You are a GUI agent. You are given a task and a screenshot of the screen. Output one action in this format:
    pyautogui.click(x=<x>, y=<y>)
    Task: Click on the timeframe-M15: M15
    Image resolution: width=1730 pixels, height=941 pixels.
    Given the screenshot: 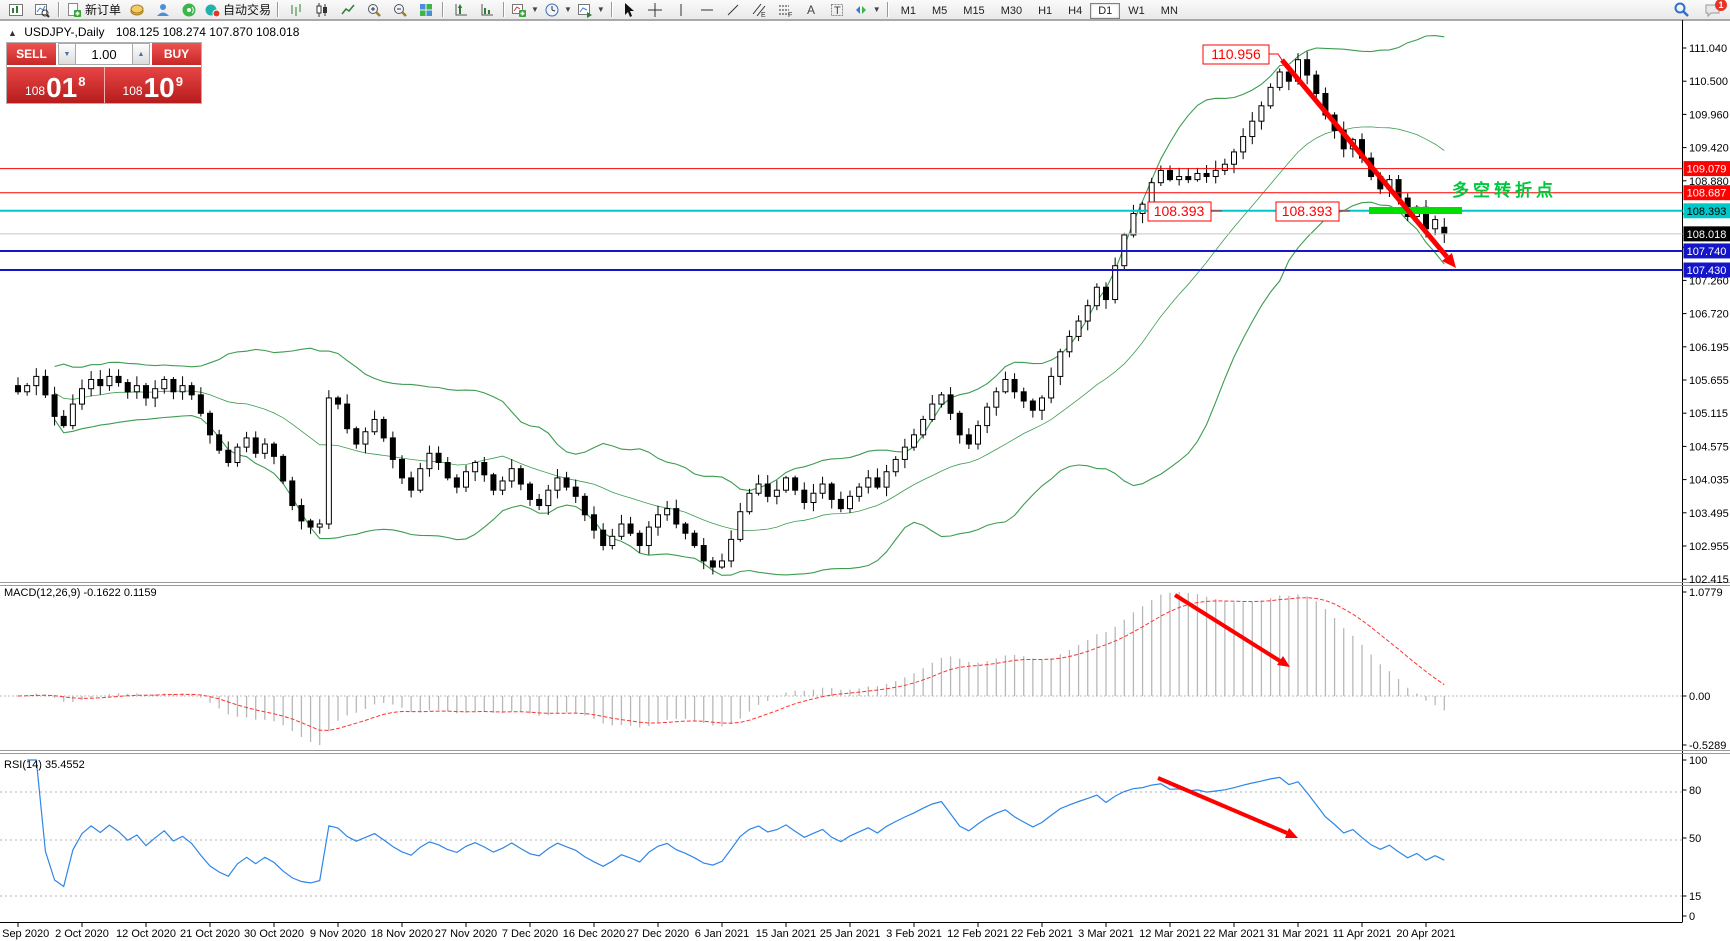 What is the action you would take?
    pyautogui.click(x=974, y=10)
    